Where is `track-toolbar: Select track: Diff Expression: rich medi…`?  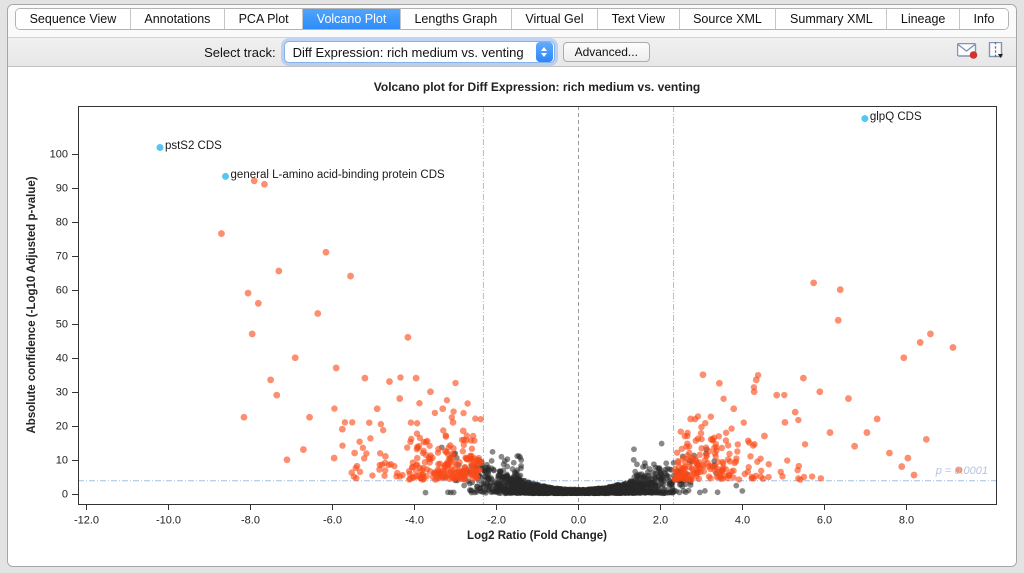
track-toolbar: Select track: Diff Expression: rich medi… is located at coordinates (512, 52).